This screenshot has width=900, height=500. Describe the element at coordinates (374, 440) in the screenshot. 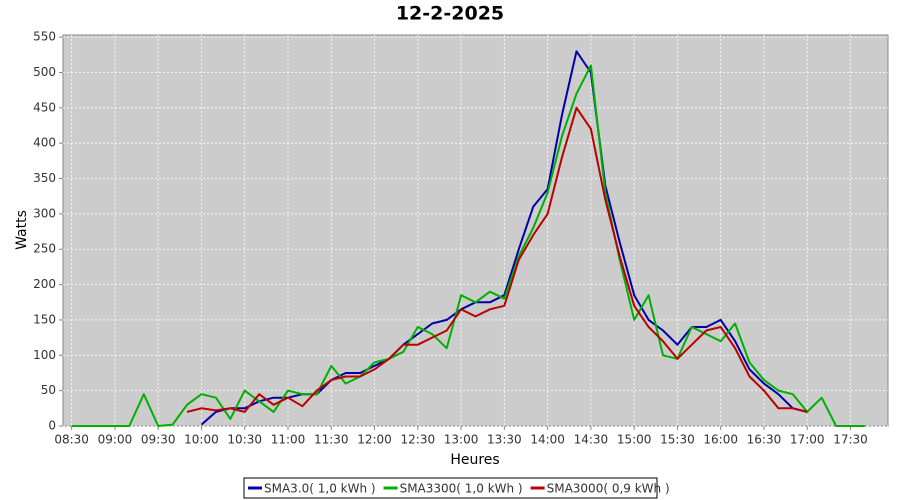

I see `x-tick-label: 12:00` at that location.